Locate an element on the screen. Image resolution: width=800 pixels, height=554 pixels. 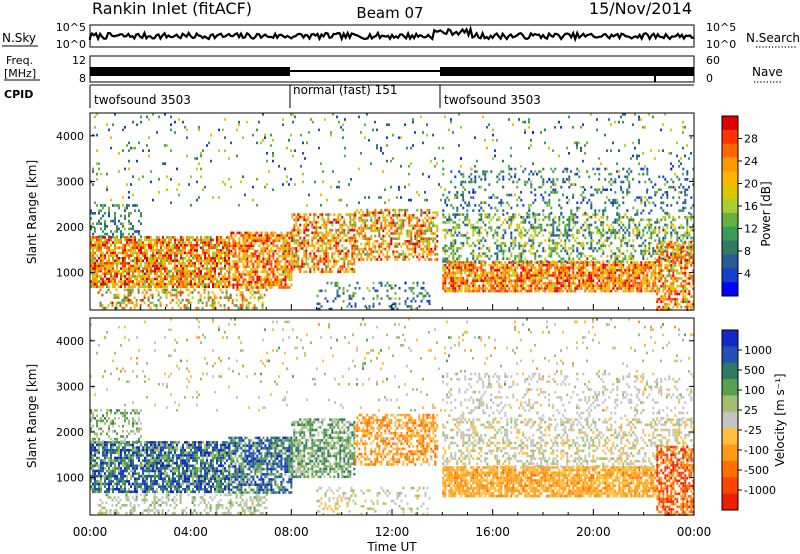
nsky-trace is located at coordinates (391, 34).